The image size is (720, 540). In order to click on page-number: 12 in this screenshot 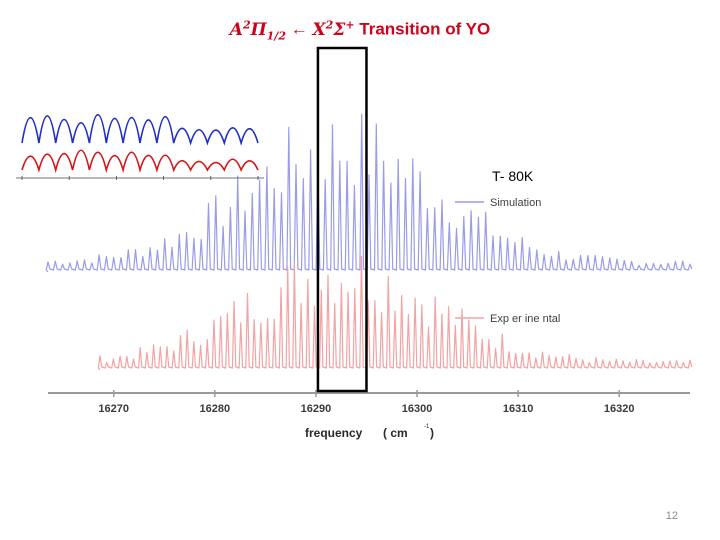, I will do `click(671, 516)`.